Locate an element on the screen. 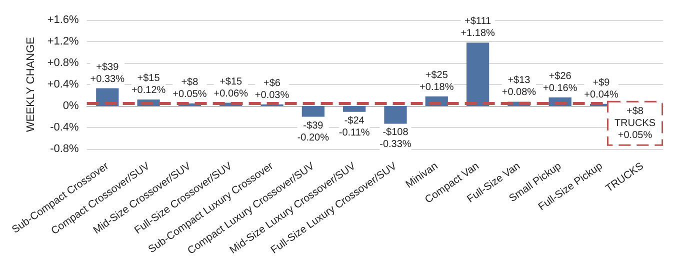  data-label: +$6 +0.03% is located at coordinates (272, 89).